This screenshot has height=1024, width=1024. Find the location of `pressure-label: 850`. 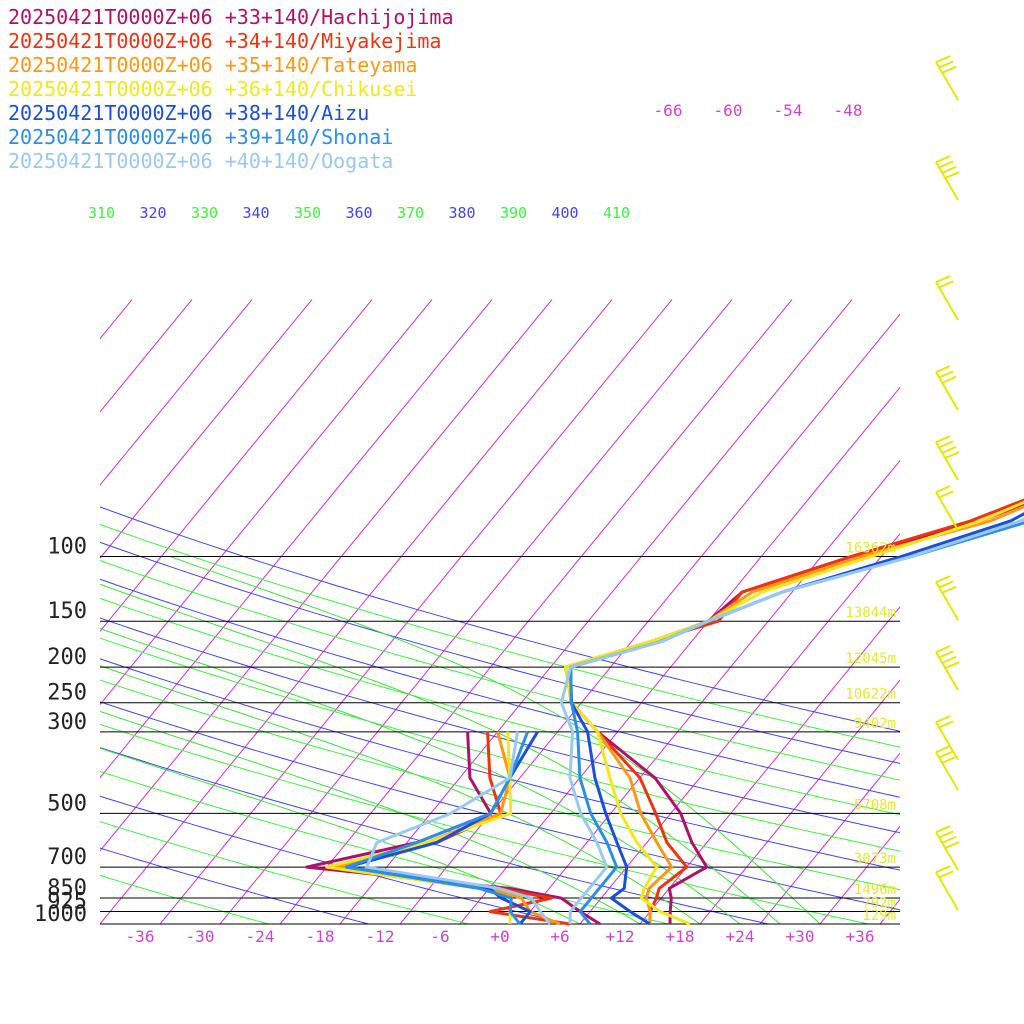

pressure-label: 850 is located at coordinates (67, 888).